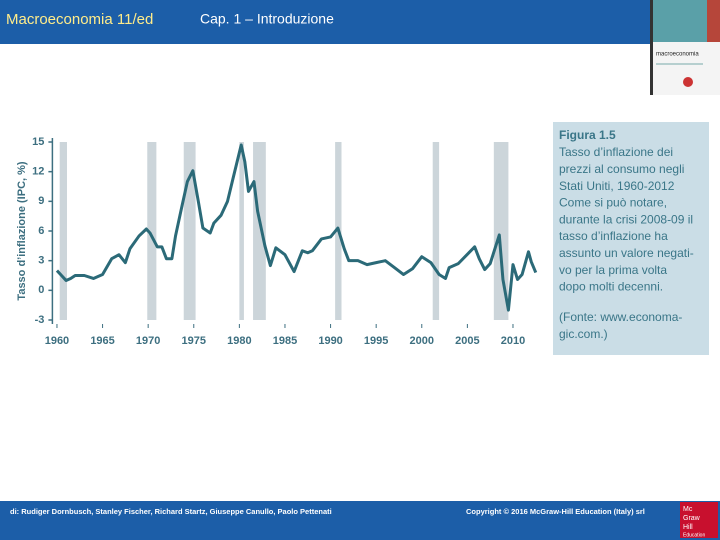 This screenshot has width=720, height=540. I want to click on y-tick-label: 6, so click(41, 231).